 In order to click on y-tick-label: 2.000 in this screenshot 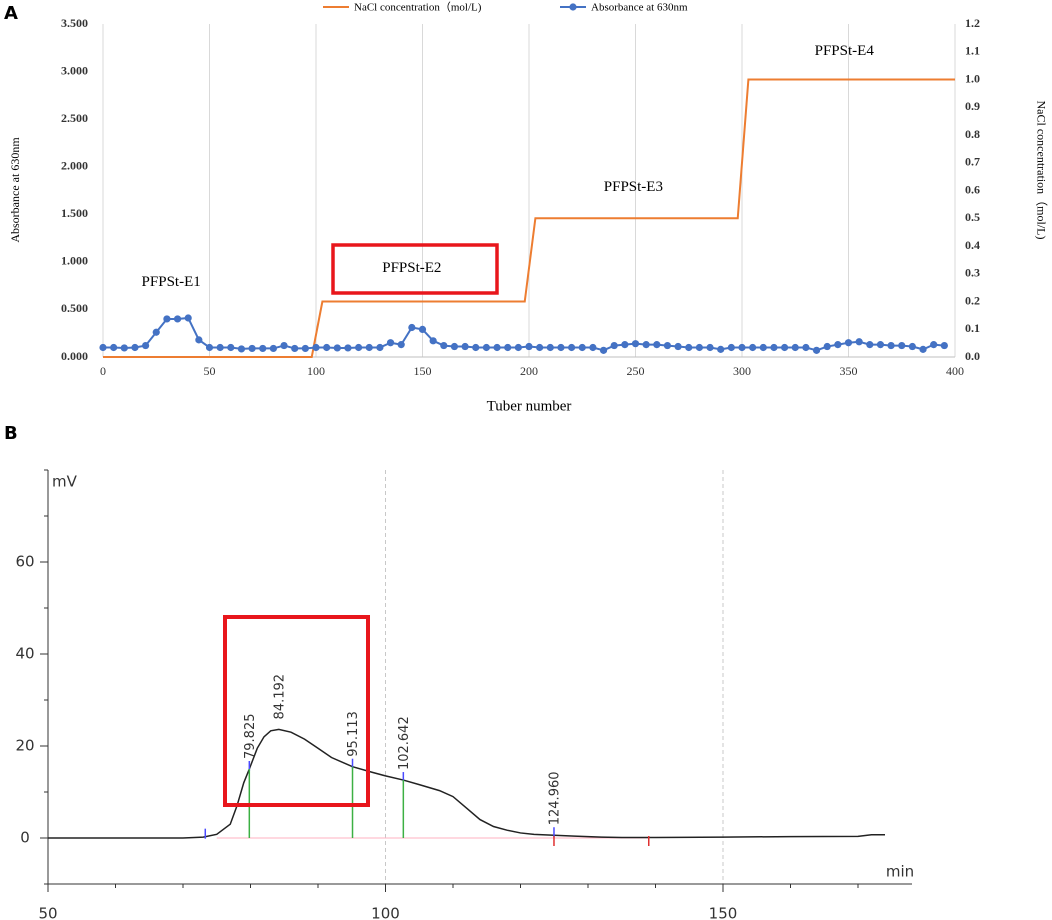, I will do `click(74, 165)`.